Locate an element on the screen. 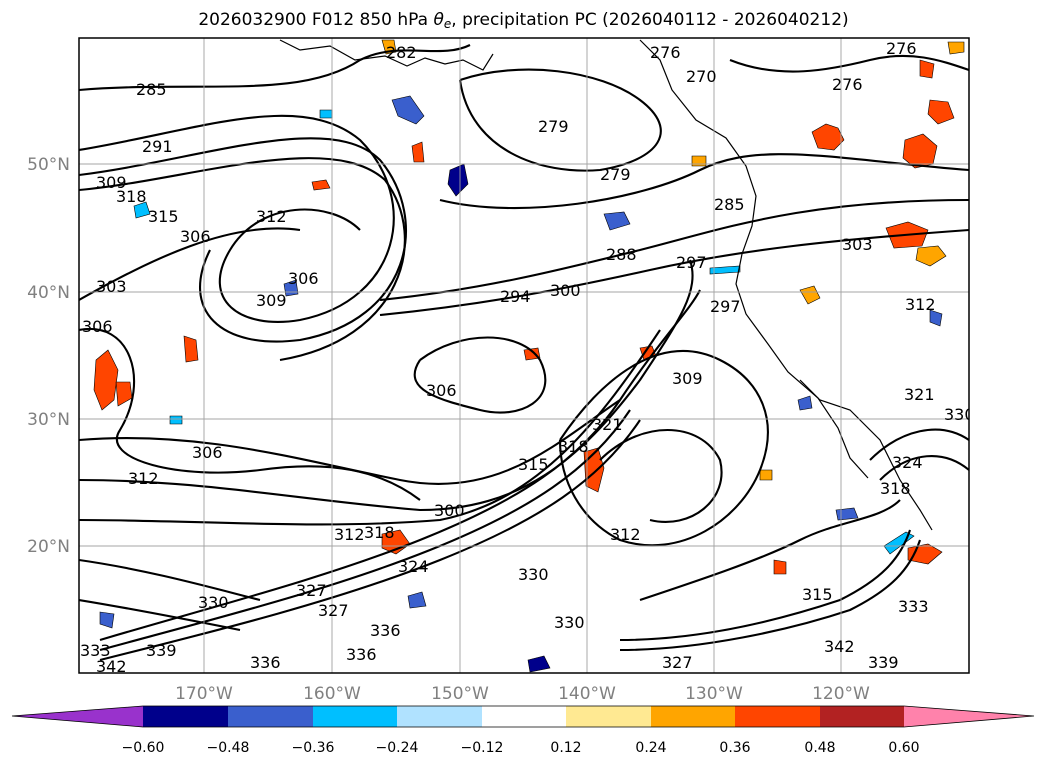 This screenshot has height=767, width=1047. contour-label: 297 is located at coordinates (725, 306).